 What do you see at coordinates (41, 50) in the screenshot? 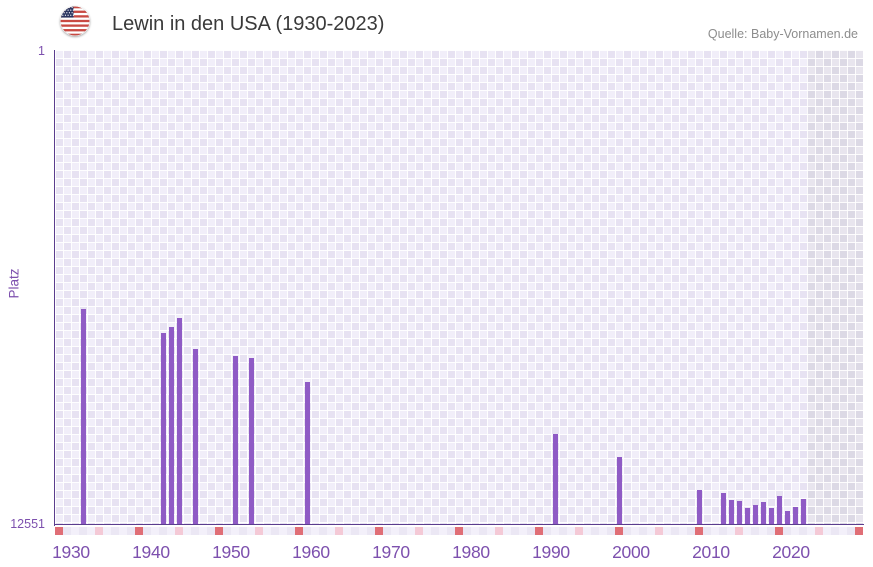
I see `y-tick-top: 1` at bounding box center [41, 50].